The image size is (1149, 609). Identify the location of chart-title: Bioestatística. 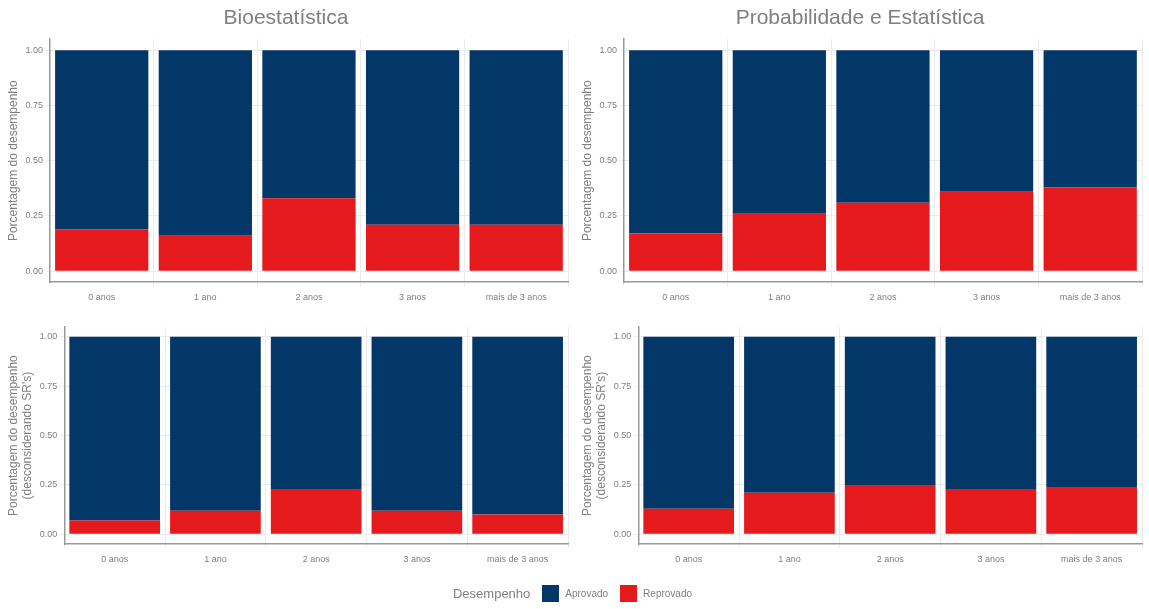
(286, 17).